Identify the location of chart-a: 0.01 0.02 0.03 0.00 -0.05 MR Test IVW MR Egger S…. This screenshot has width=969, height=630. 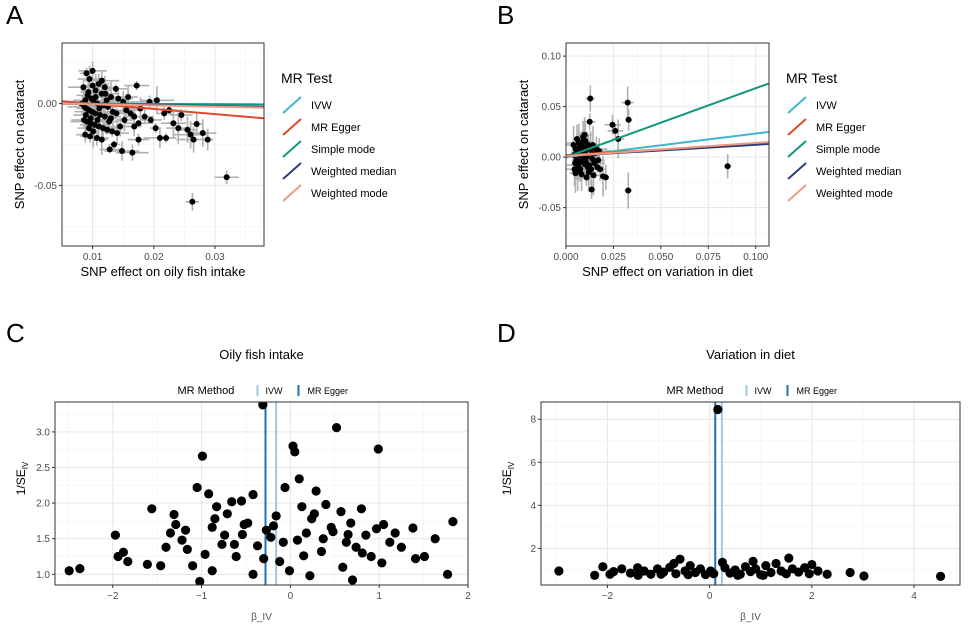
(204, 160).